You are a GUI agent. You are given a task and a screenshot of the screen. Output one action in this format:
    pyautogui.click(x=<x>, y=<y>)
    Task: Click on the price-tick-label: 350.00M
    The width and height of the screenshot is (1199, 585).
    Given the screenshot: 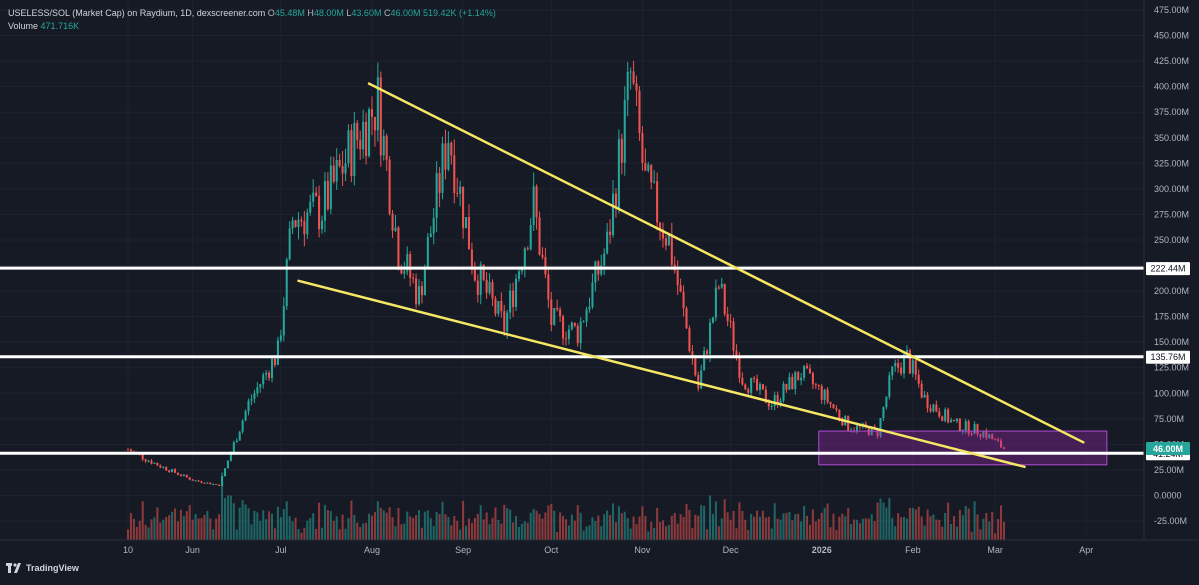 What is the action you would take?
    pyautogui.click(x=1171, y=138)
    